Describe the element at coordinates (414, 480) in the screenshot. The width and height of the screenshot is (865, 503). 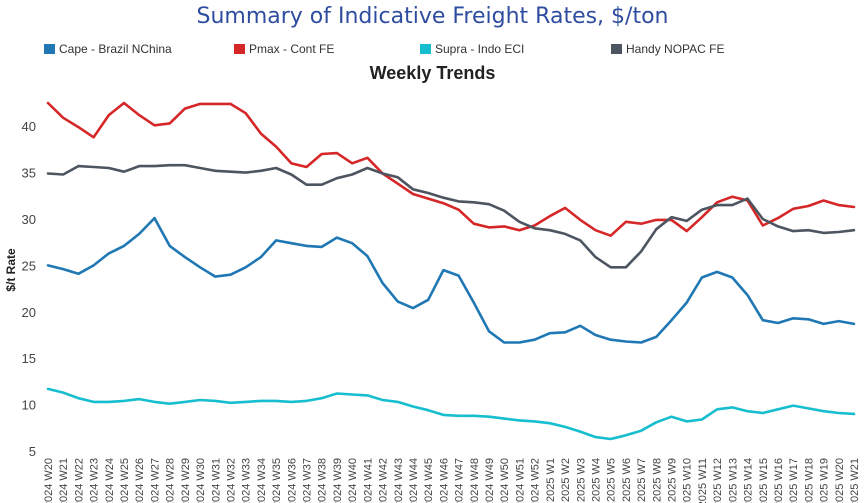
I see `x-tick-label: 2024 W44` at that location.